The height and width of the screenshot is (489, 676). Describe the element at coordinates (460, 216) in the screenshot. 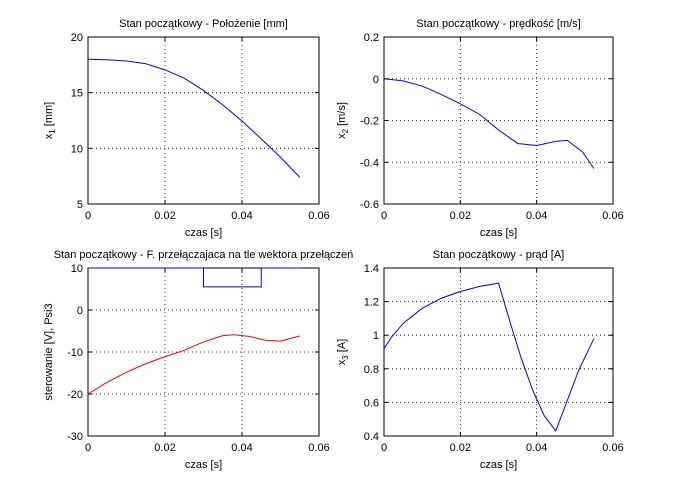

I see `chart-2-x-tick-label: 0.02` at that location.